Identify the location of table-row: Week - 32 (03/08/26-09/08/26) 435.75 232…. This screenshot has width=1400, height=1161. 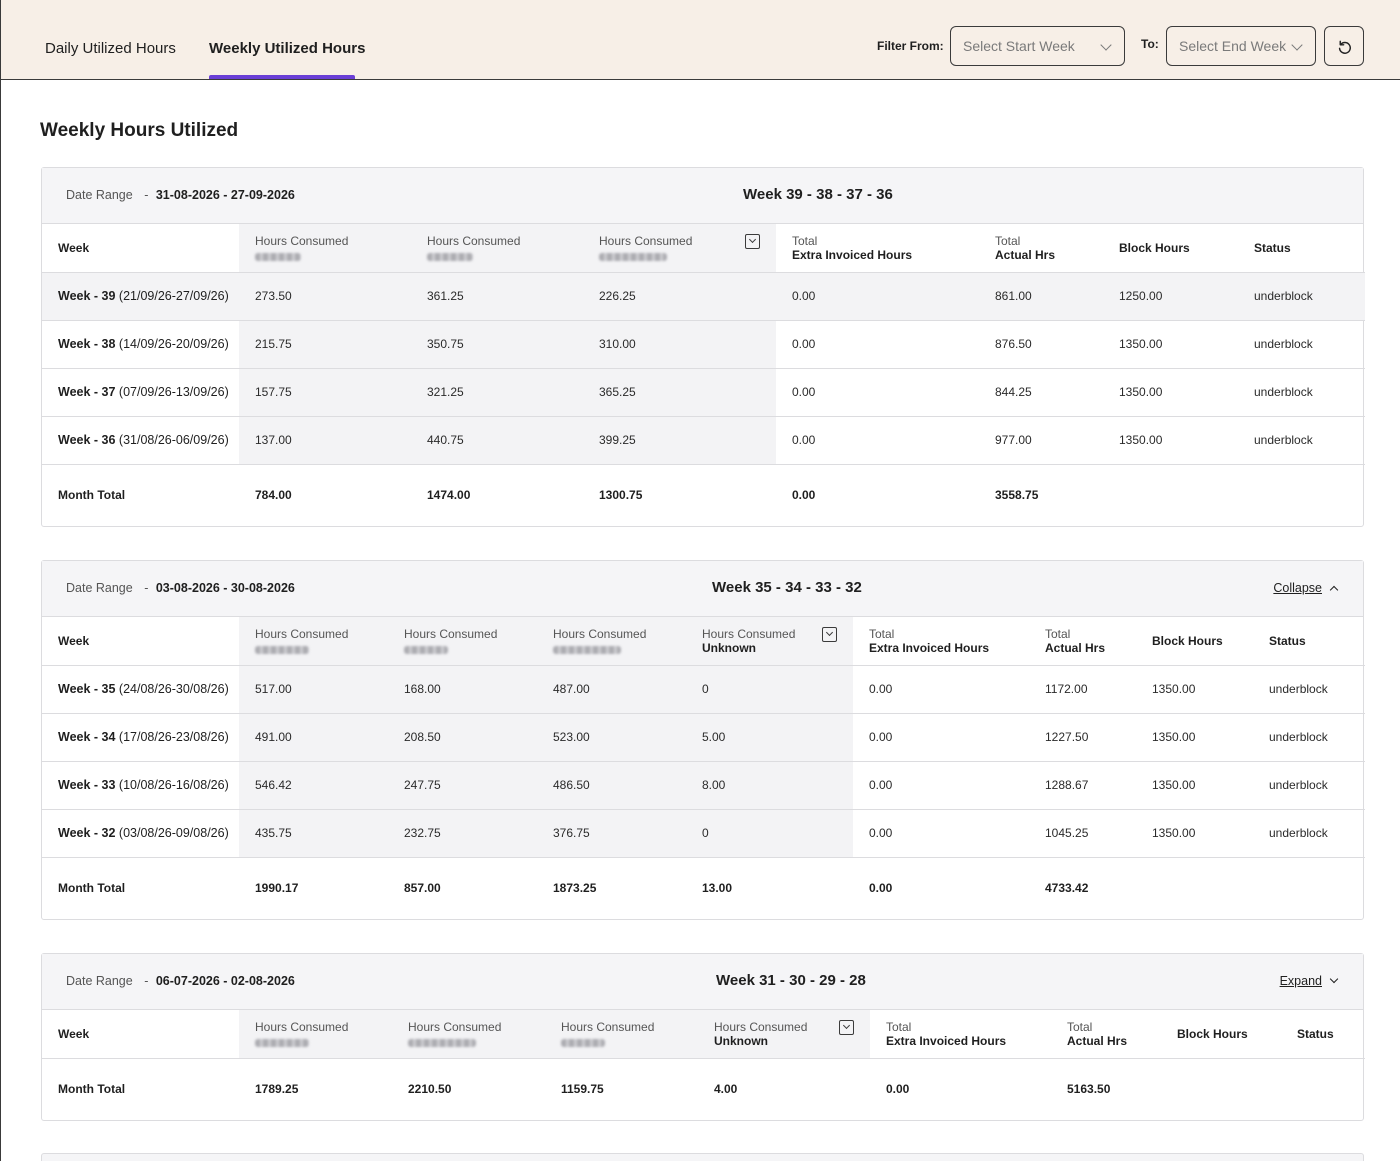
(703, 833).